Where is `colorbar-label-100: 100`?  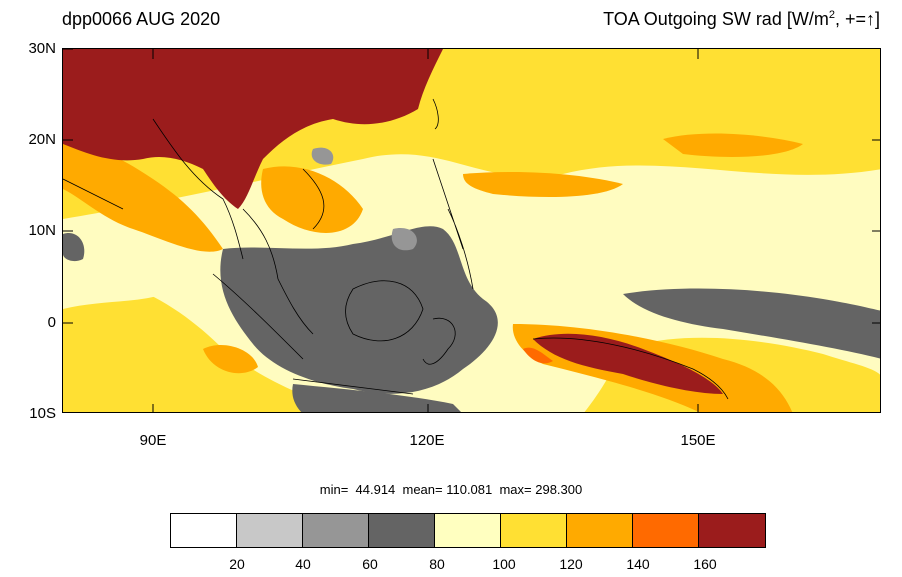 colorbar-label-100: 100 is located at coordinates (504, 564).